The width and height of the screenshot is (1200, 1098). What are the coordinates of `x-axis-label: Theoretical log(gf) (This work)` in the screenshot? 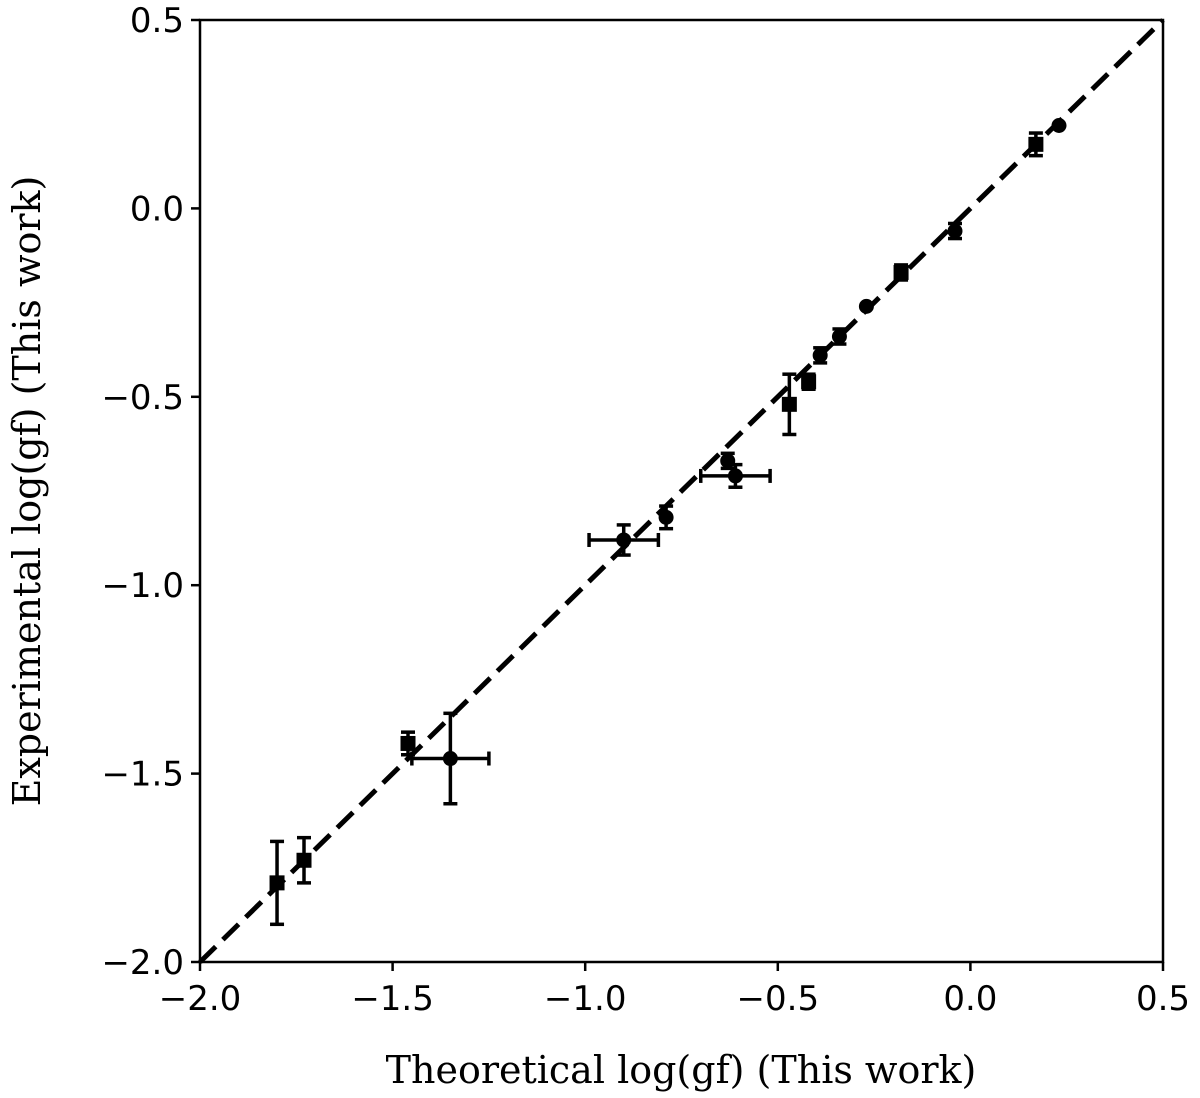 It's located at (681, 1070).